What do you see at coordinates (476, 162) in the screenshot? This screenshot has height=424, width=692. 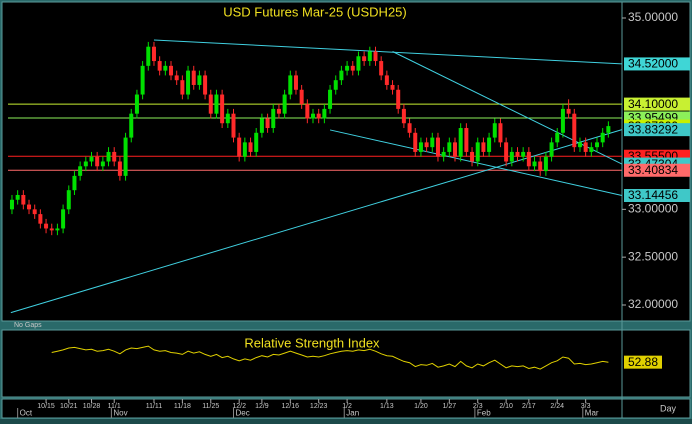 I see `trendline` at bounding box center [476, 162].